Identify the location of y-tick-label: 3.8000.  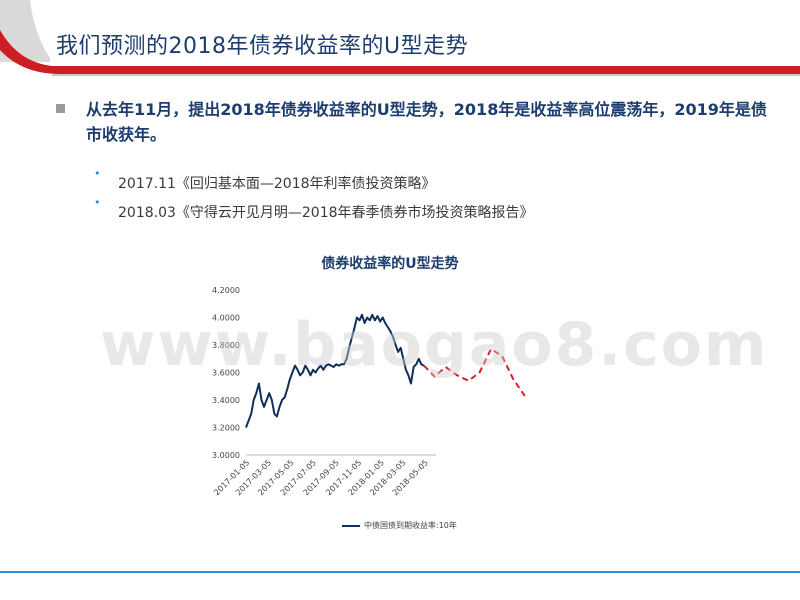
(226, 345).